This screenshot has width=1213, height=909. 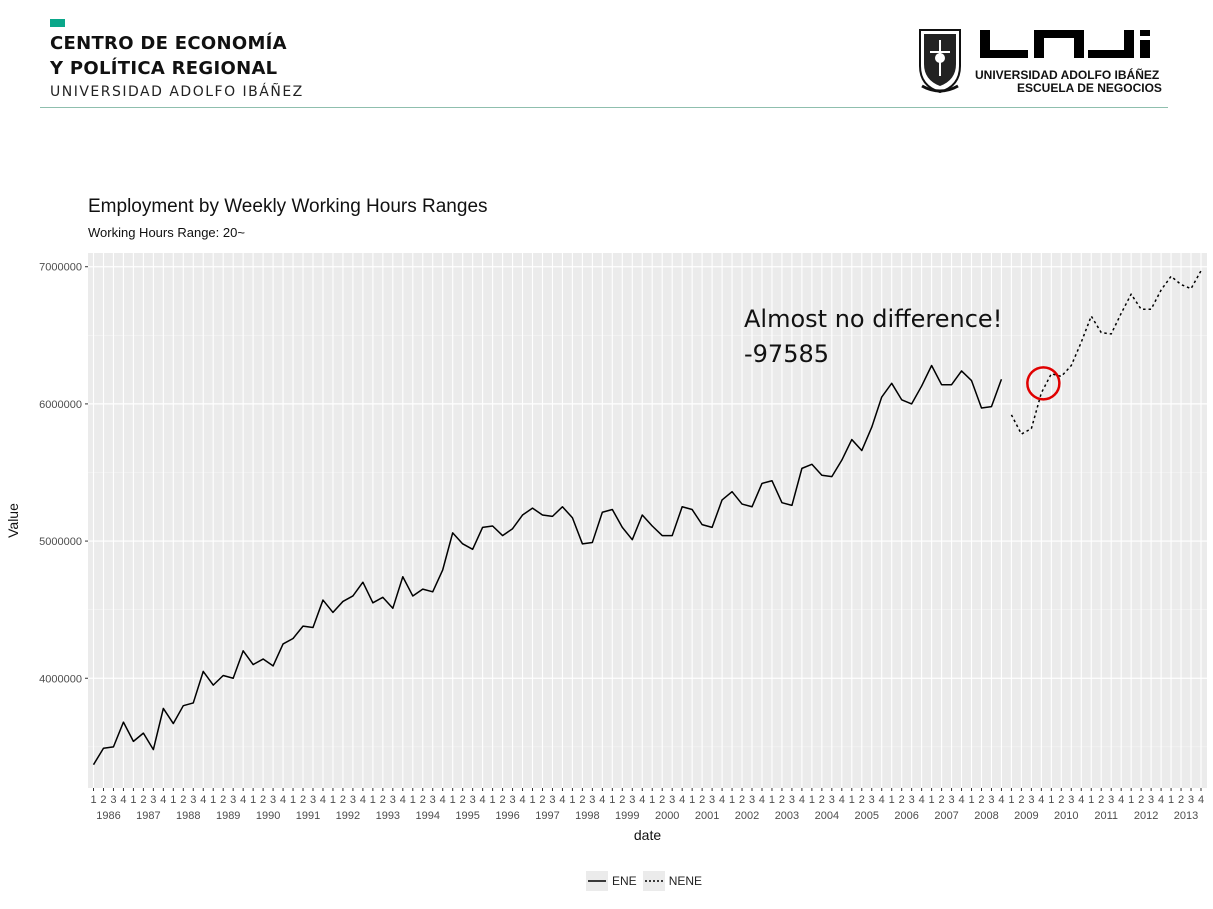 I want to click on legend-item-ene: ENE, so click(x=611, y=881).